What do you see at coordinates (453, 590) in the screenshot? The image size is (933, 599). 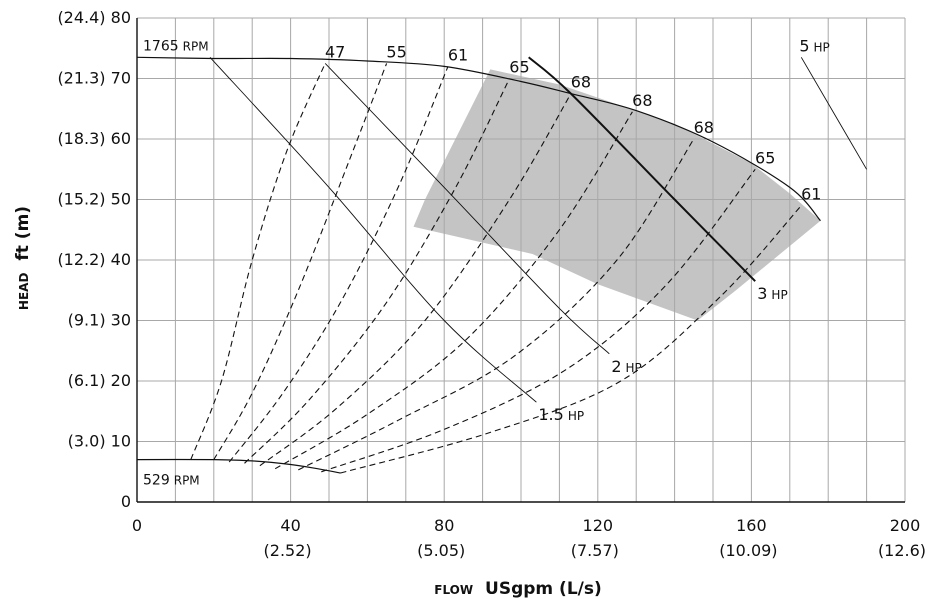 I see `x-axis-title-prefix: FLOW` at bounding box center [453, 590].